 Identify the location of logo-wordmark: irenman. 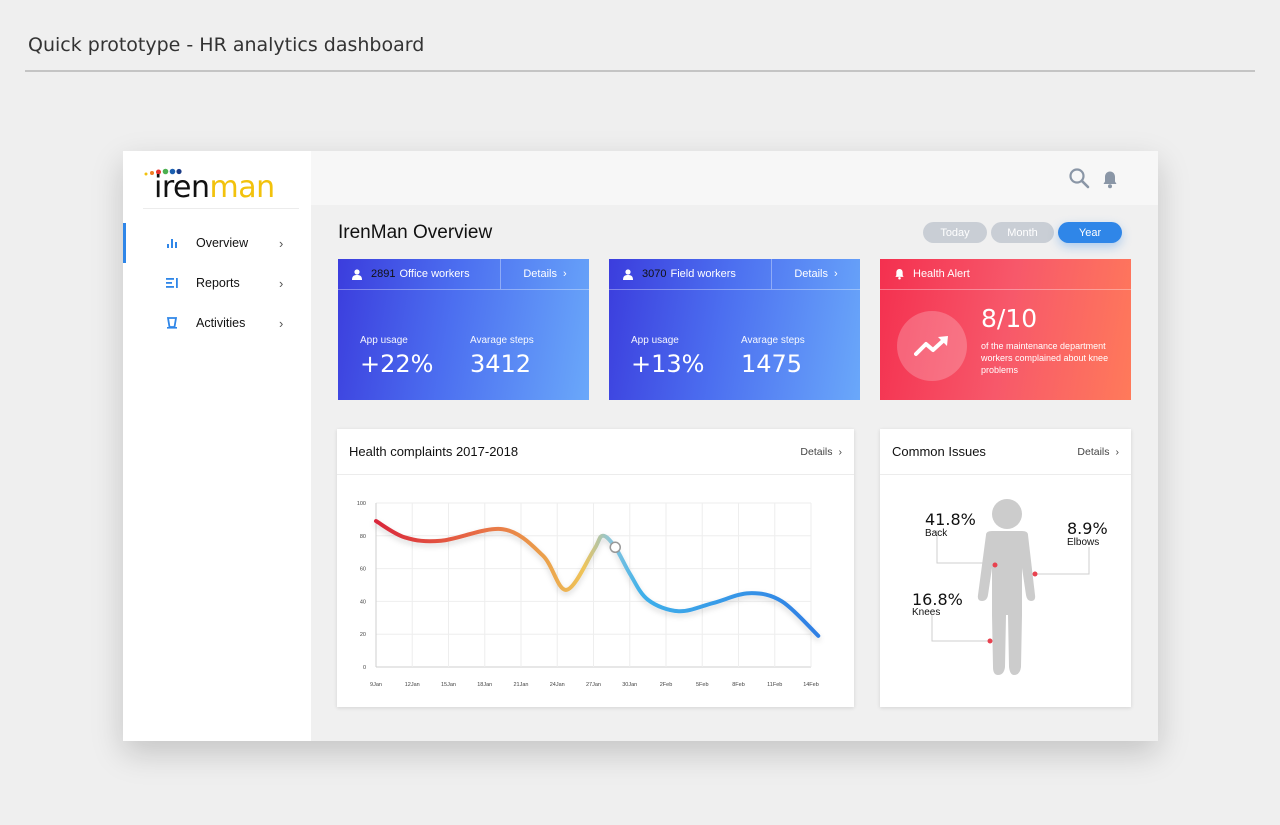
(214, 187).